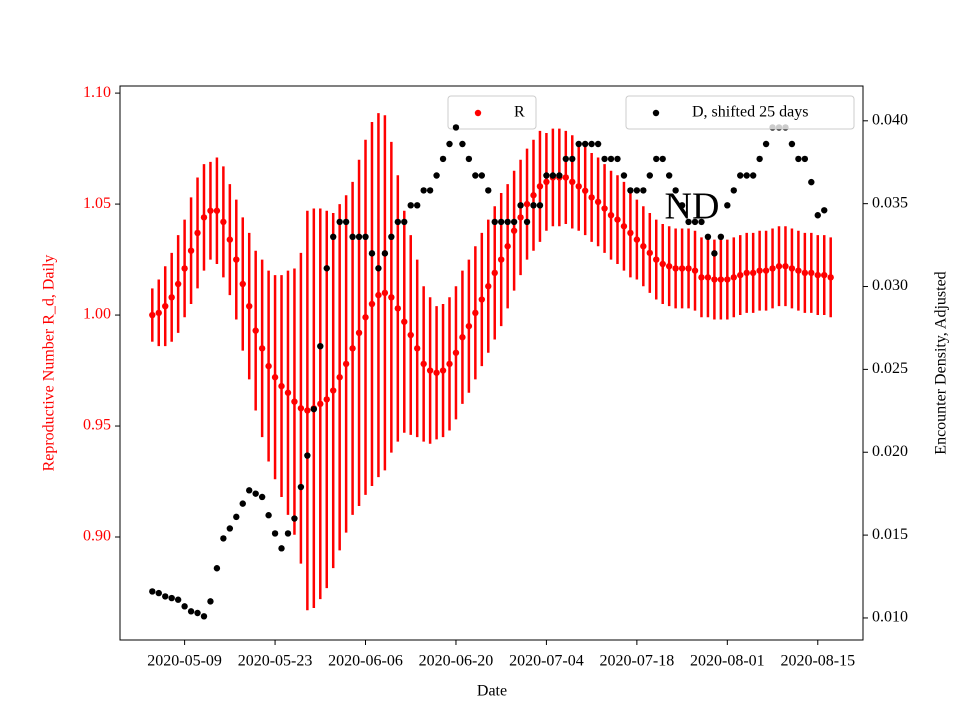  What do you see at coordinates (275, 661) in the screenshot?
I see `x-tick-label: 2020-05-23` at bounding box center [275, 661].